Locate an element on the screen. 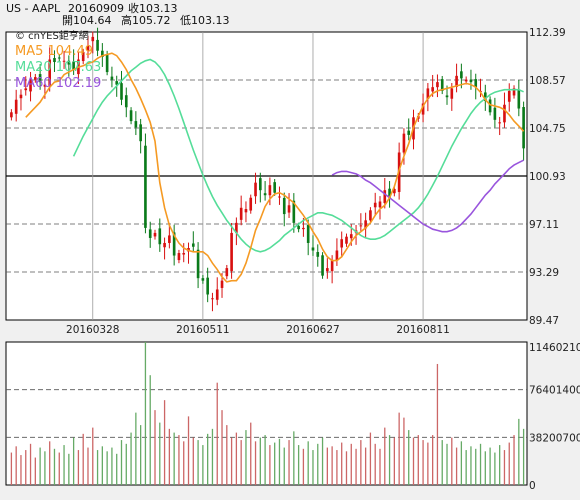  low-label: 低103.13 is located at coordinates (205, 20).